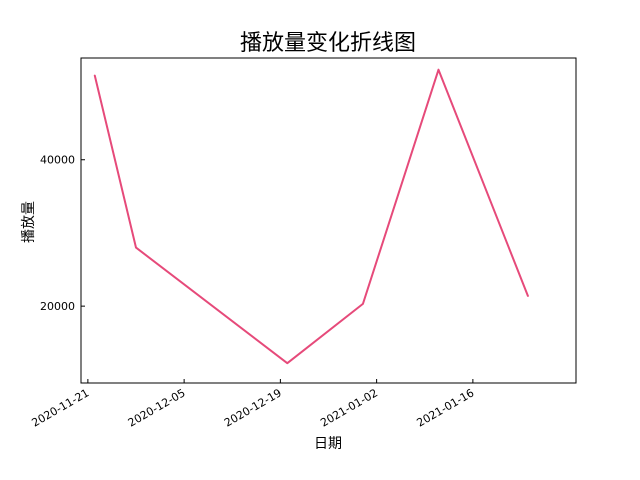  What do you see at coordinates (57, 306) in the screenshot?
I see `y-tick-label: 20000` at bounding box center [57, 306].